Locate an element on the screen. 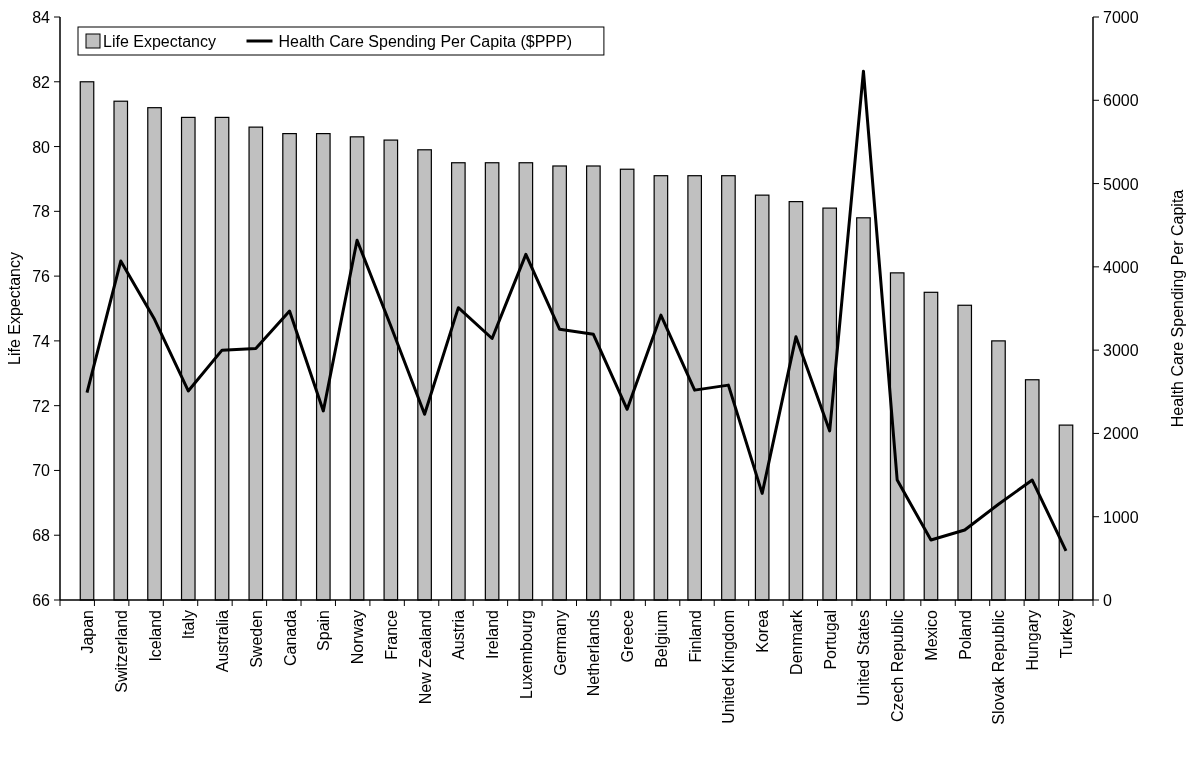 This screenshot has height=770, width=1201. legend-label: Health Care Spending Per Capita ($PPP) is located at coordinates (425, 41).